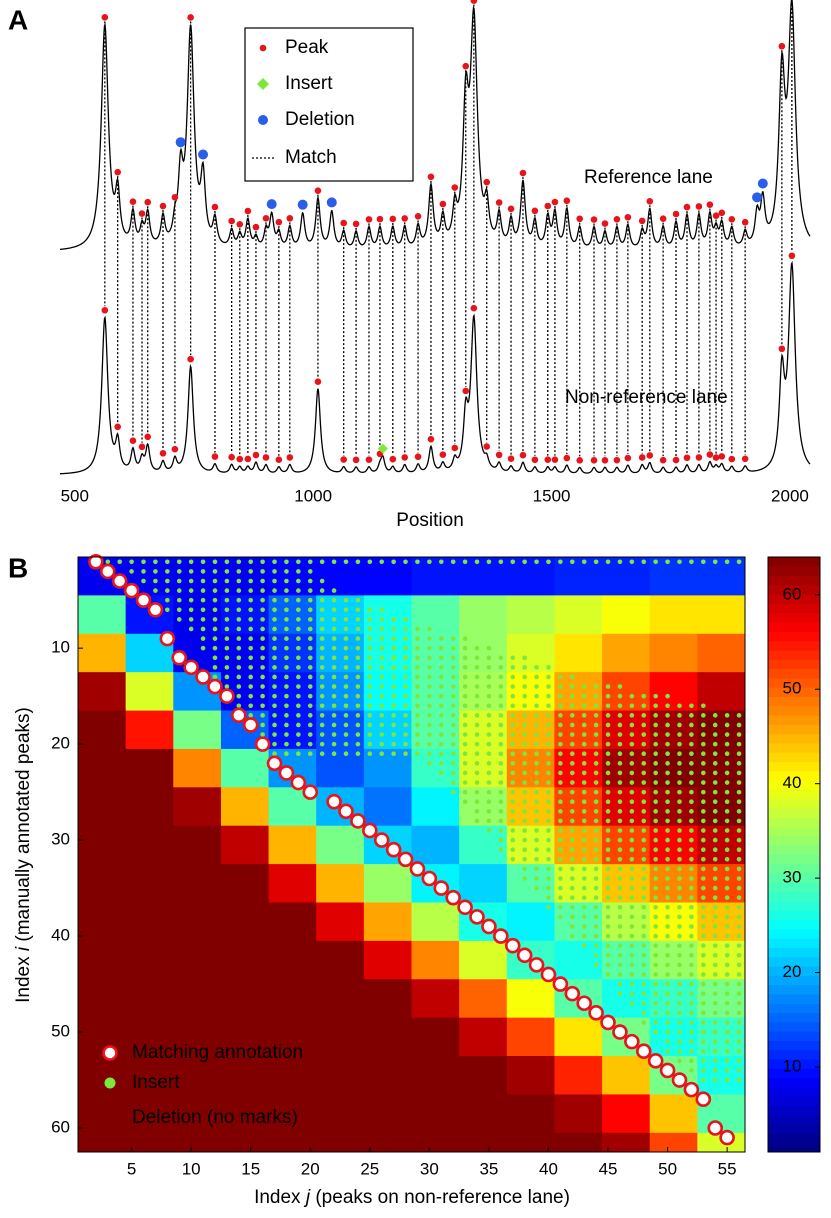 The image size is (831, 1218). I want to click on x-tick-label: 45, so click(608, 1168).